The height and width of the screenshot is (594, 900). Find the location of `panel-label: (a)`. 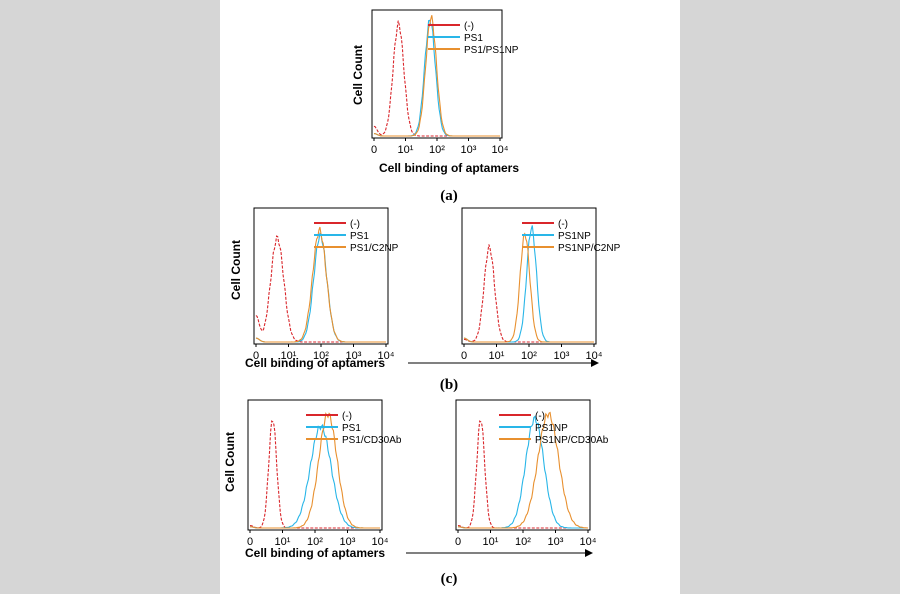

panel-label: (a) is located at coordinates (449, 196).